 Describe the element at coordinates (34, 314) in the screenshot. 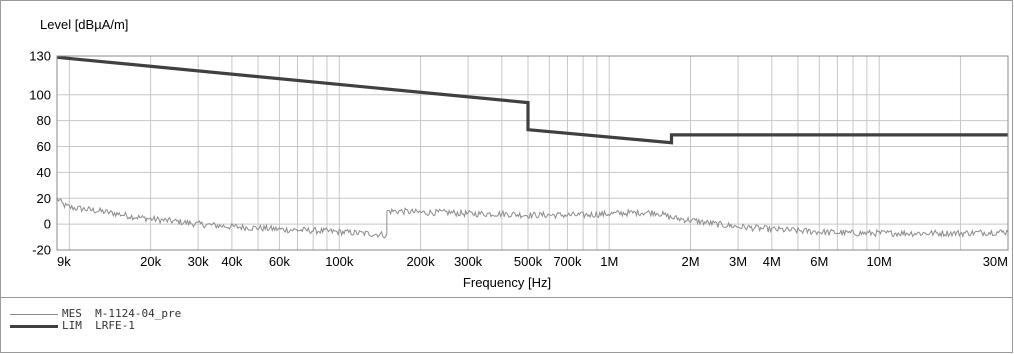

I see `legend-swatch-mes` at that location.